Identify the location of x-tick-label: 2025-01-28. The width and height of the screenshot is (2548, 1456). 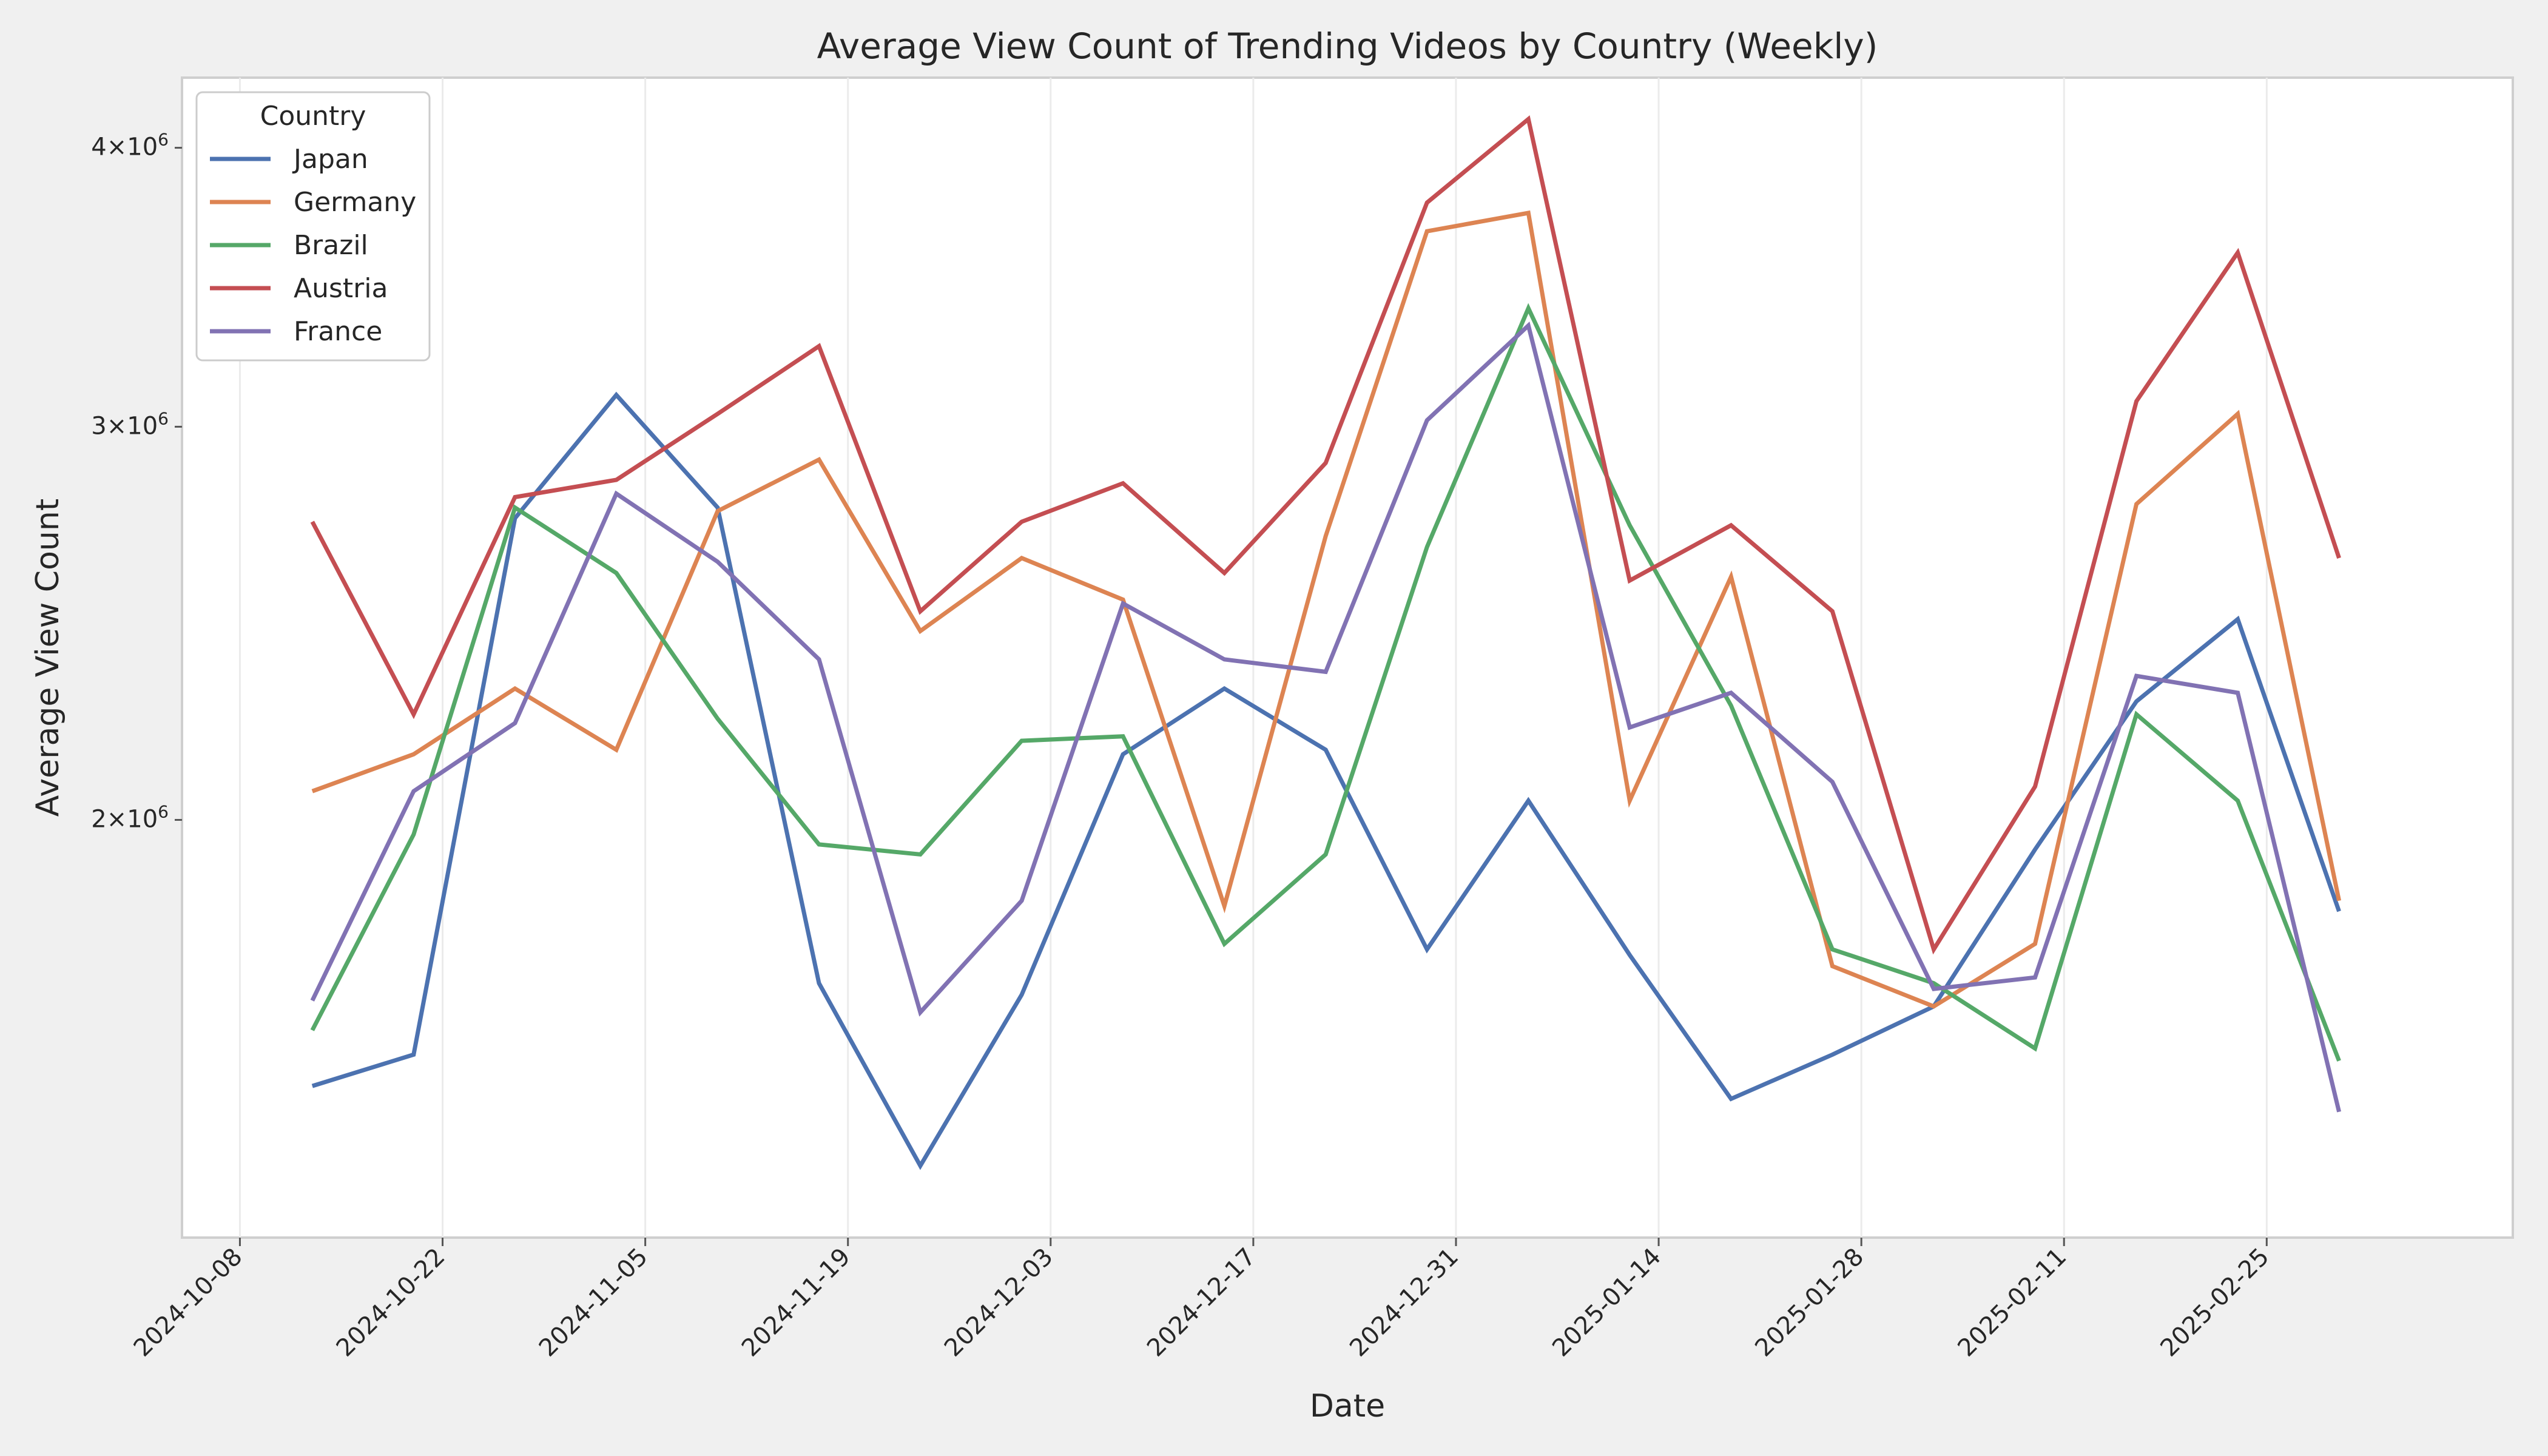
(1809, 1303).